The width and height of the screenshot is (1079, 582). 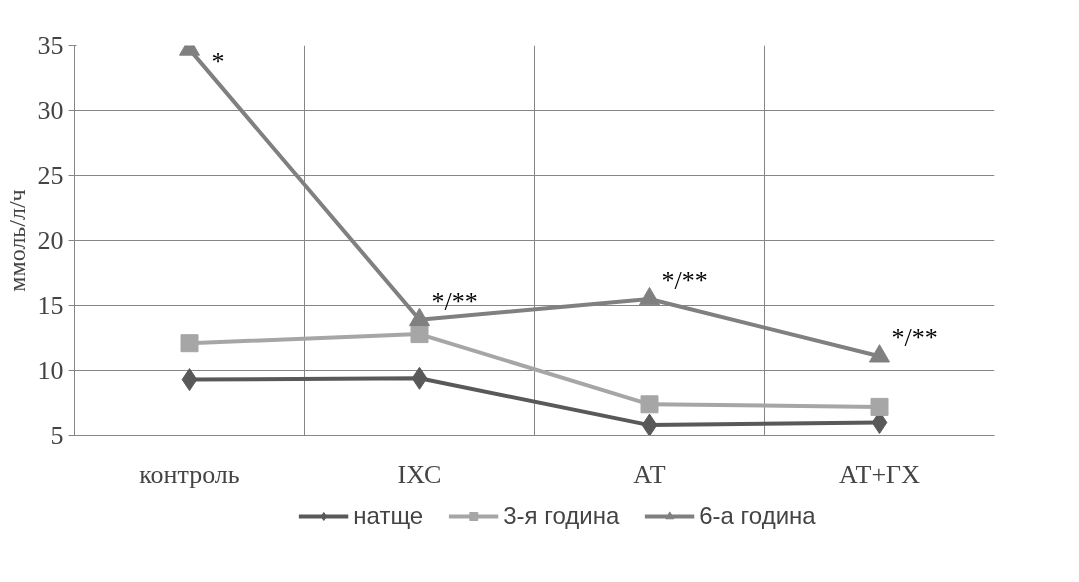 I want to click on legend-label: 6-а година, so click(x=757, y=516).